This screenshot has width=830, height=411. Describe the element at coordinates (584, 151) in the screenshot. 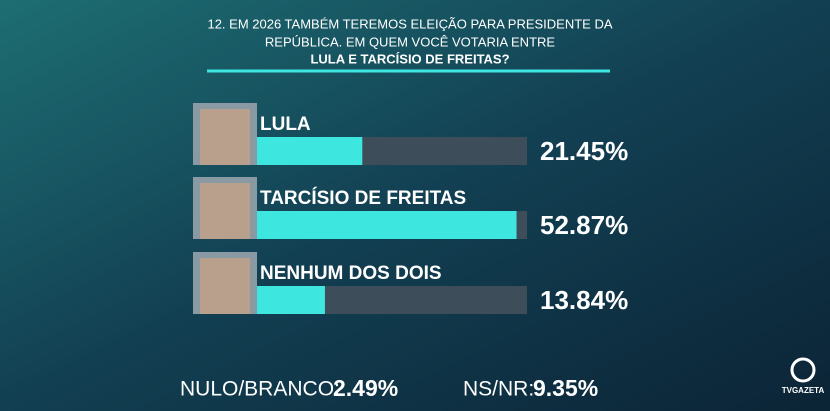

I see `value-label: 21.45%` at that location.